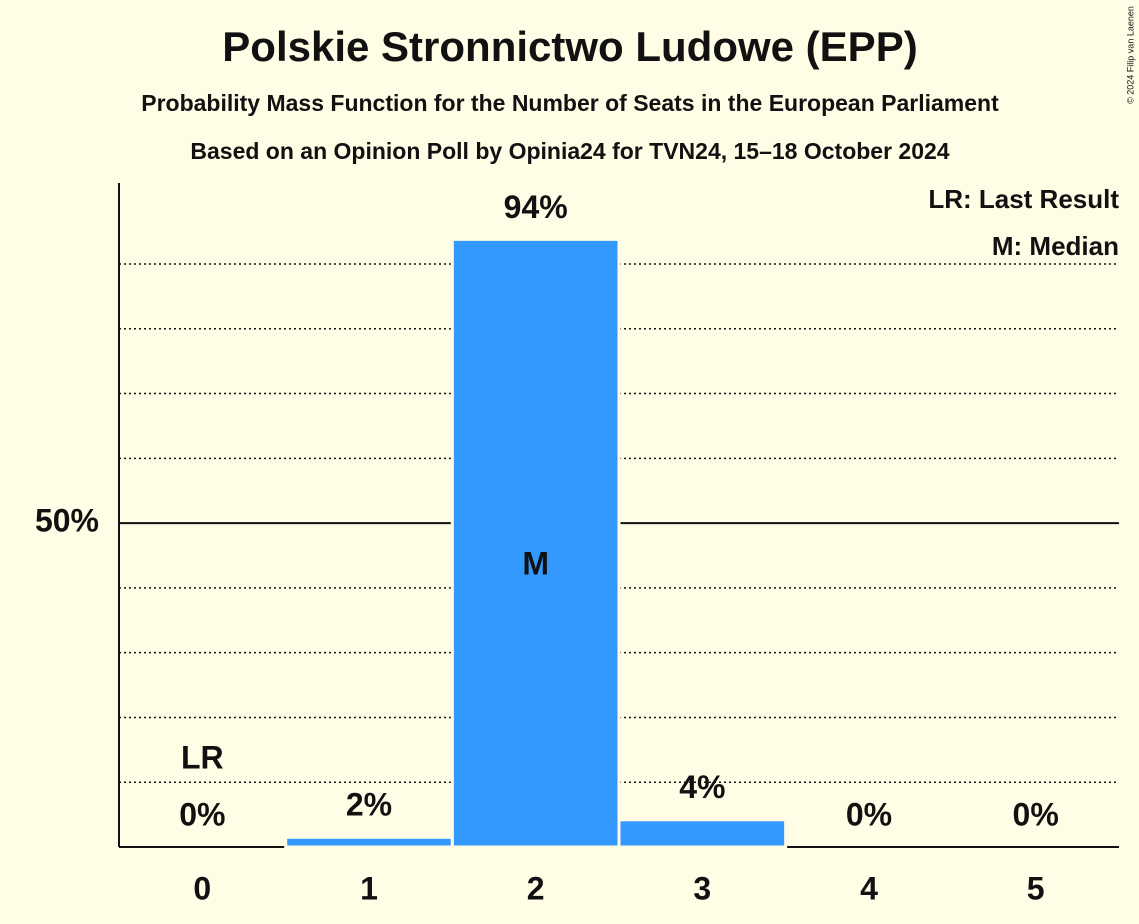 The width and height of the screenshot is (1139, 924). I want to click on copyright: © 2024 Filip van Laenen, so click(1130, 55).